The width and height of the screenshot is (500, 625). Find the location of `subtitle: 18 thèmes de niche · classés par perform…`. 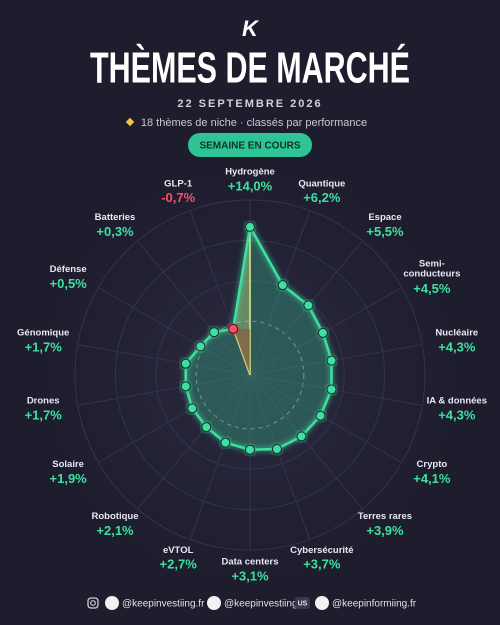

subtitle: 18 thèmes de niche · classés par perform… is located at coordinates (254, 123).